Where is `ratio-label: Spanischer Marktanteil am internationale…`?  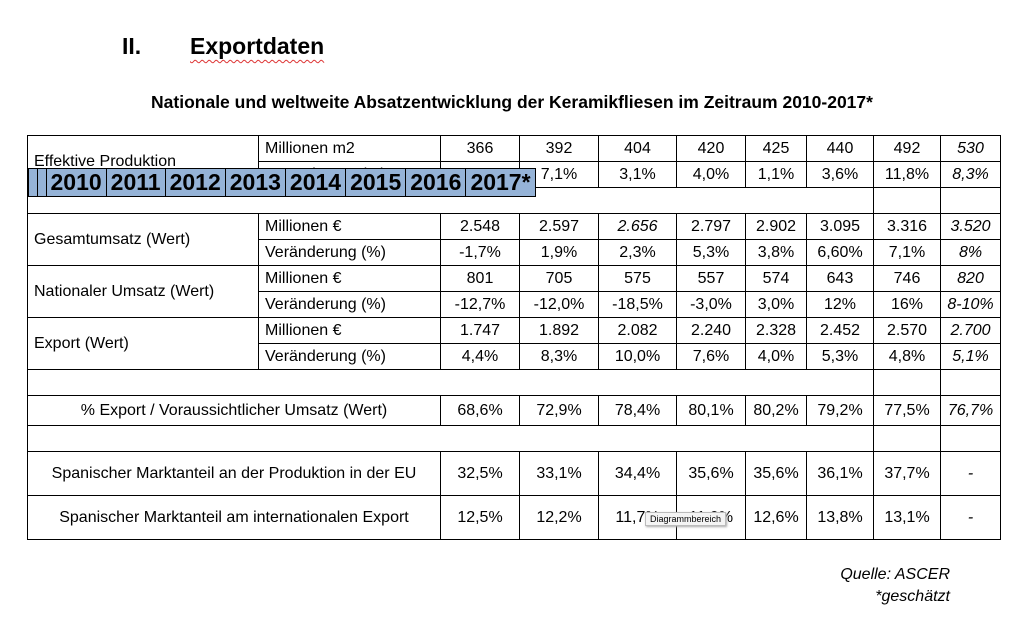
ratio-label: Spanischer Marktanteil am internationale… is located at coordinates (234, 517).